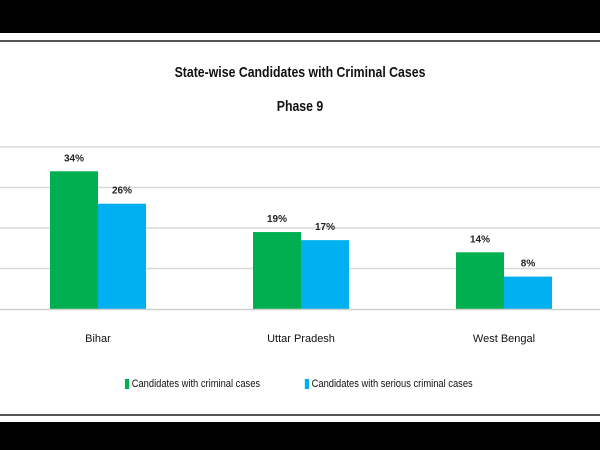 The height and width of the screenshot is (450, 600). Describe the element at coordinates (195, 384) in the screenshot. I see `legend-label: Candidates with criminal cases` at that location.